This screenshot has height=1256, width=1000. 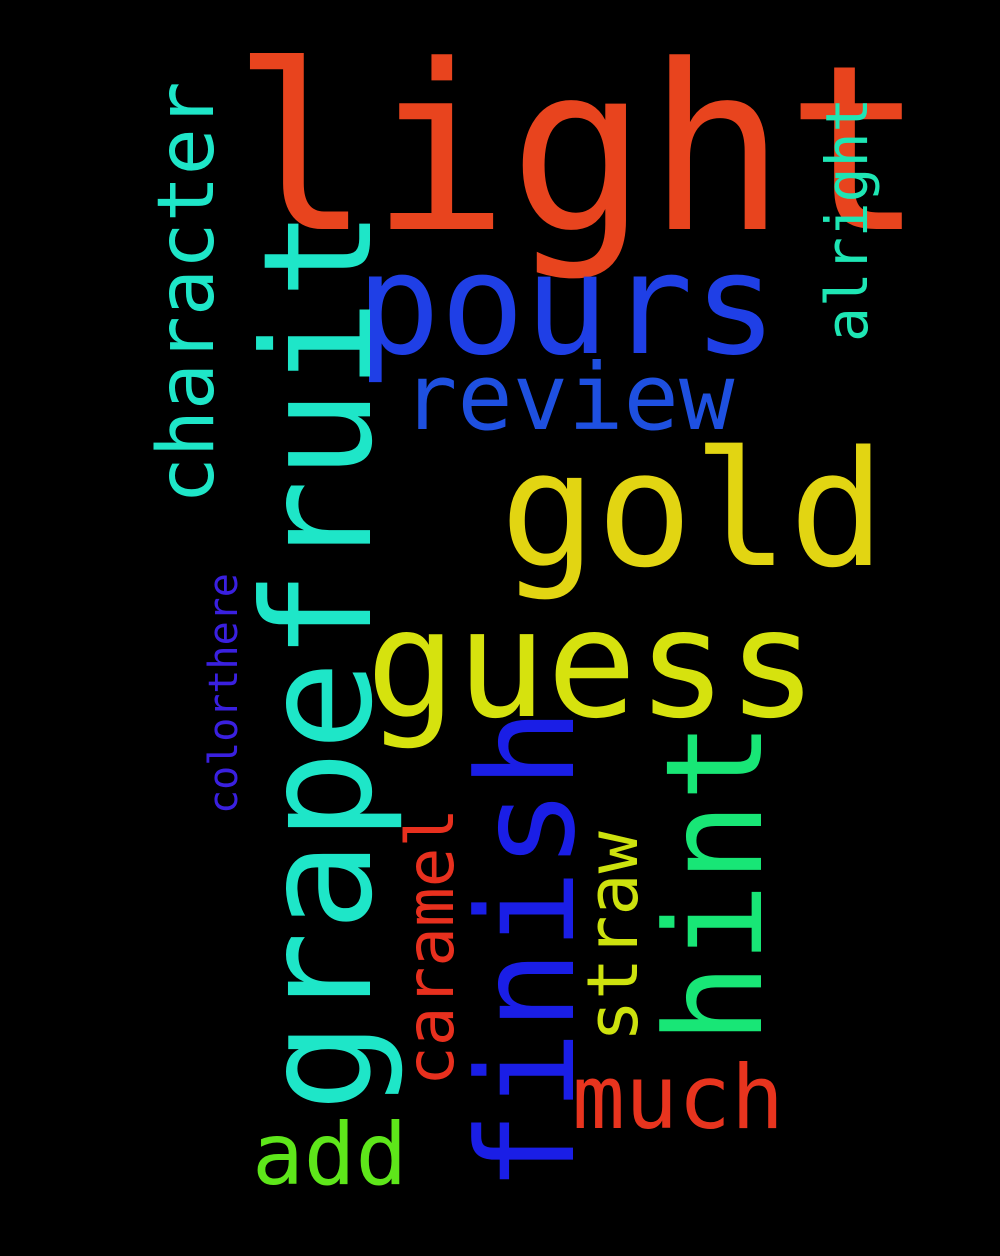 What do you see at coordinates (592, 665) in the screenshot?
I see `word-guess: guess` at bounding box center [592, 665].